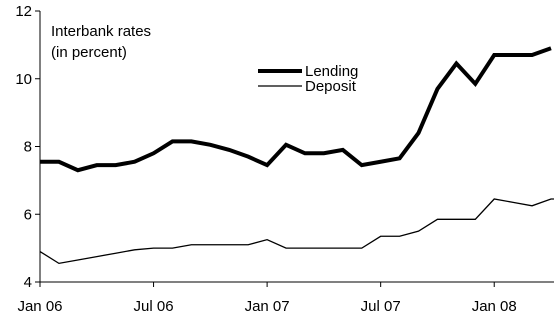 This screenshot has height=322, width=554. What do you see at coordinates (381, 306) in the screenshot?
I see `x-tick-label: Jul 07` at bounding box center [381, 306].